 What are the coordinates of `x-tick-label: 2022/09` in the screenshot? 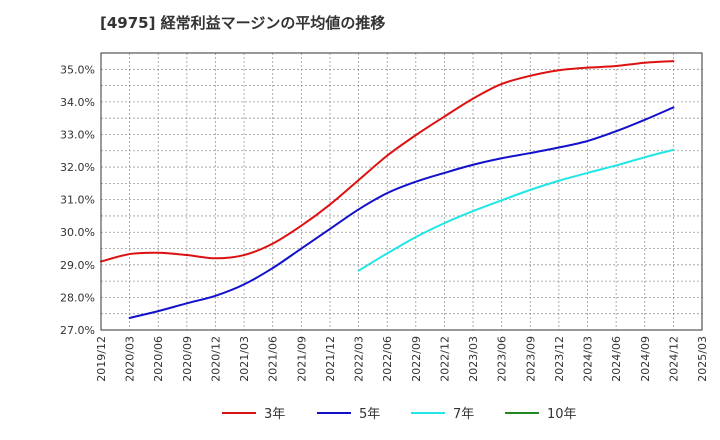 It's located at (416, 359).